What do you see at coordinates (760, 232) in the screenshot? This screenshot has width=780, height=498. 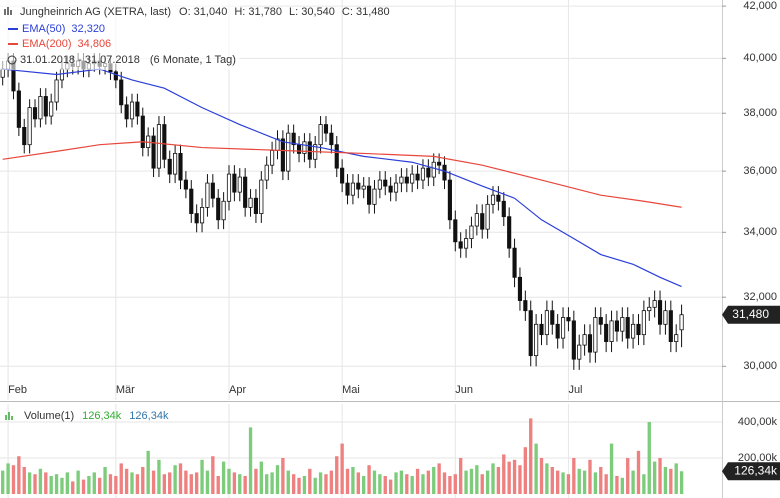 I see `y-tick-label: 34,000` at bounding box center [760, 232].